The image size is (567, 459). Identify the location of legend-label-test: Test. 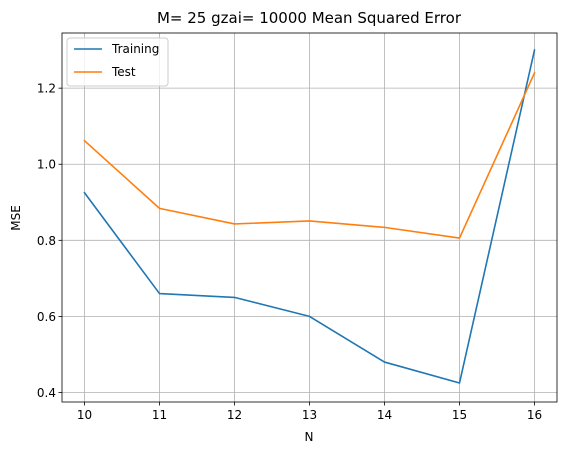
(123, 72).